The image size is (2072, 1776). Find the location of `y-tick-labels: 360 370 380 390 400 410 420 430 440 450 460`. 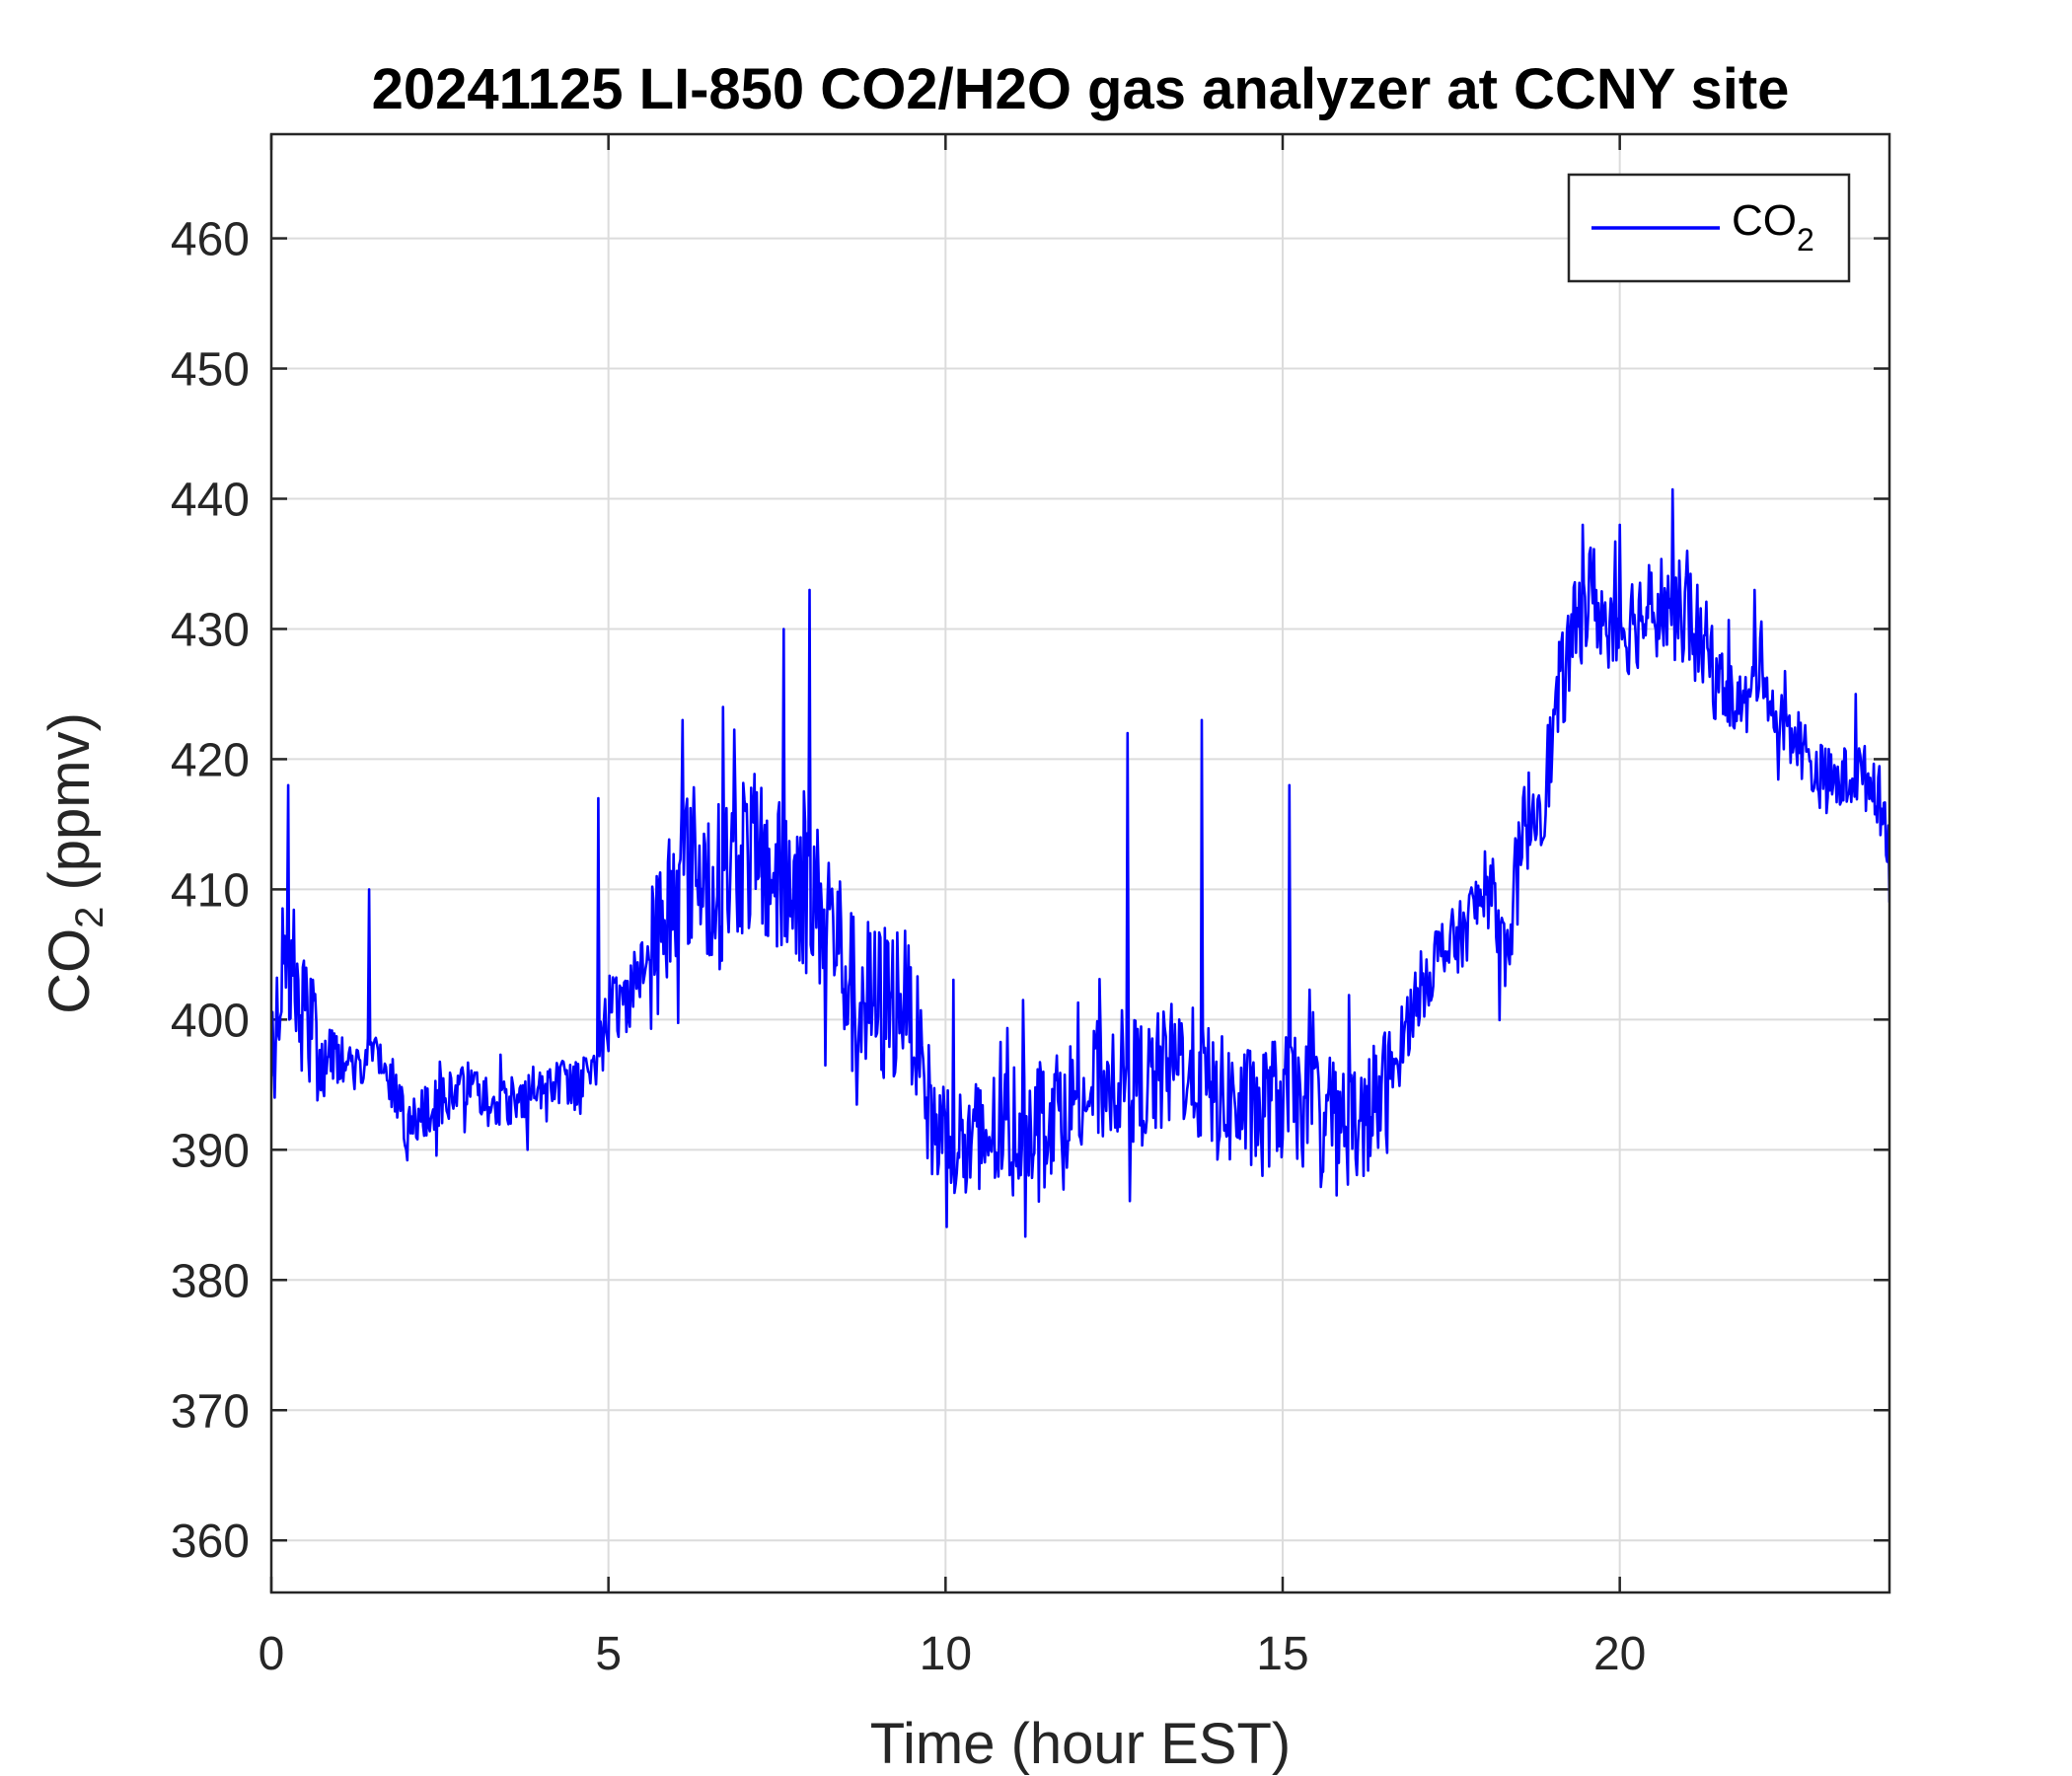

y-tick-labels: 360 370 380 390 400 410 420 430 440 450 460 is located at coordinates (211, 892).